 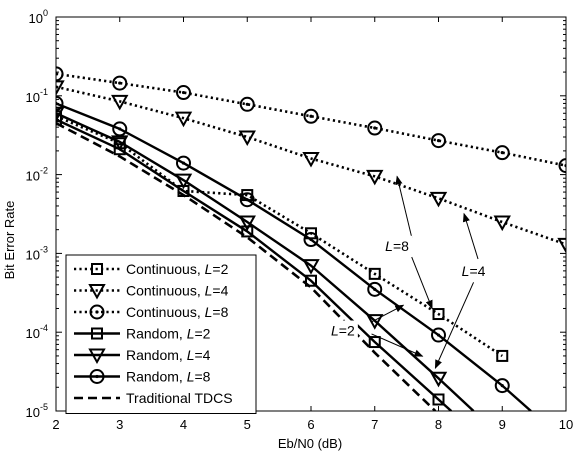 I want to click on legend-item-6: Traditional TDCS, so click(x=153, y=398).